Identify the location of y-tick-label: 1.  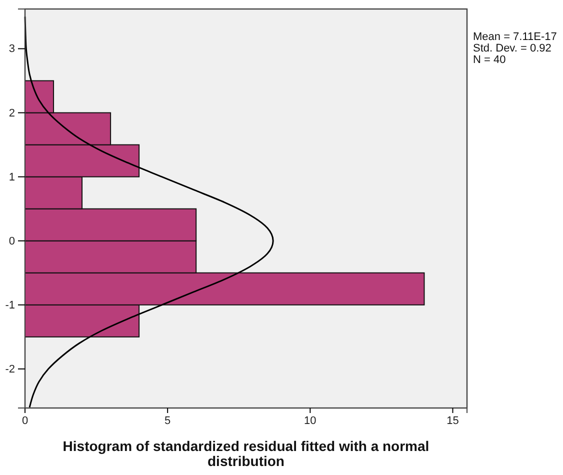
(11, 177).